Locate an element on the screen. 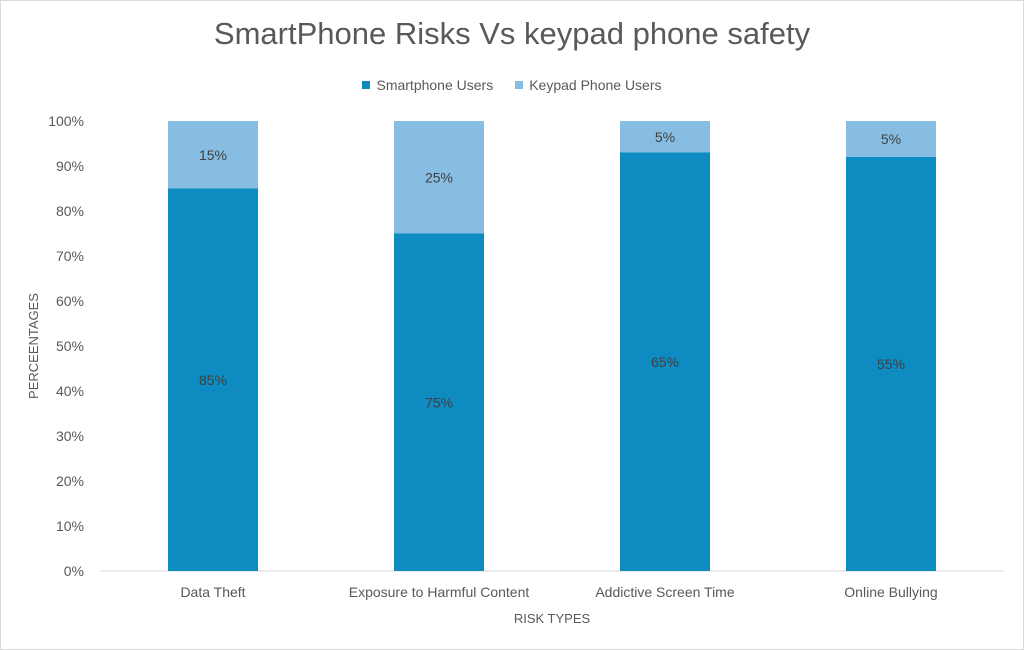  y-tick-label: 0% is located at coordinates (74, 571).